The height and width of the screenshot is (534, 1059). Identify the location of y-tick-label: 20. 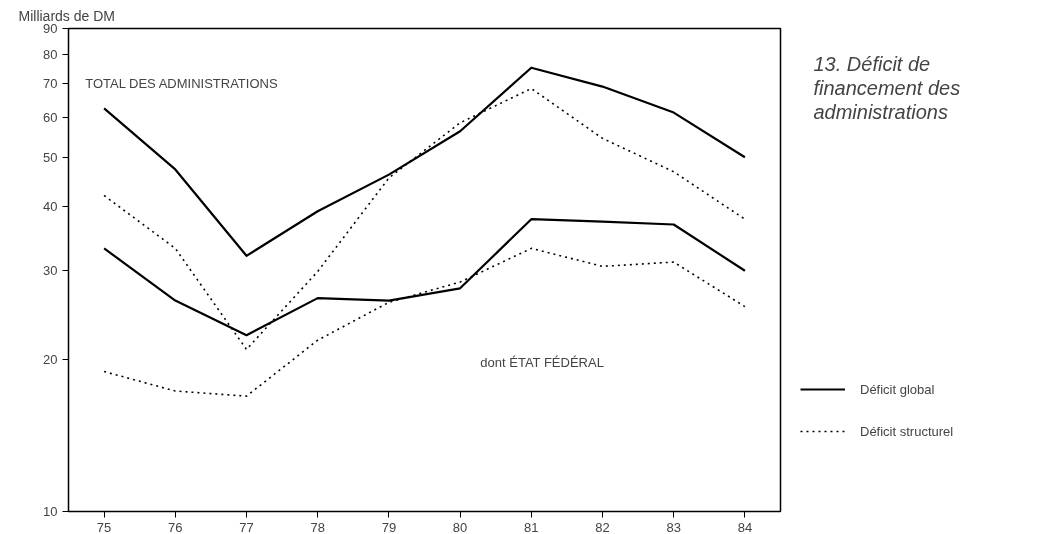
(50, 359).